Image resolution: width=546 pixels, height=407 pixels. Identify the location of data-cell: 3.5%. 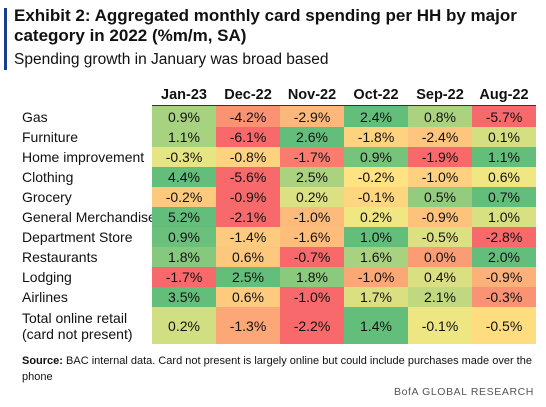
(184, 297).